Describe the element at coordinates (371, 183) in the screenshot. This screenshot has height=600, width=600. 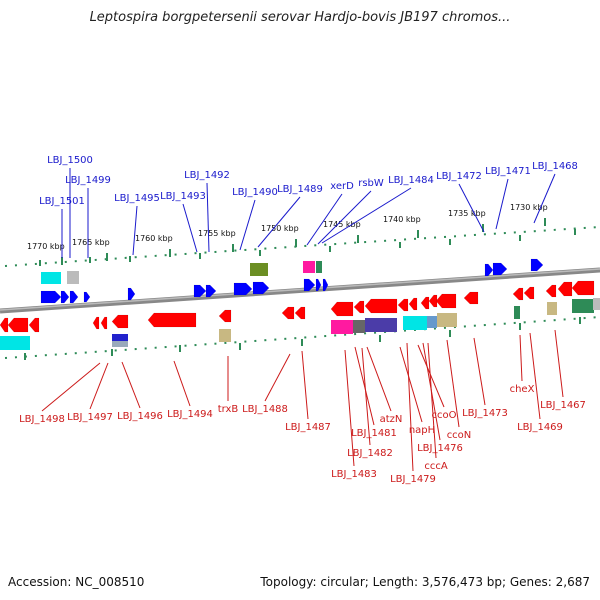
I see `gene-label: rsbW` at that location.